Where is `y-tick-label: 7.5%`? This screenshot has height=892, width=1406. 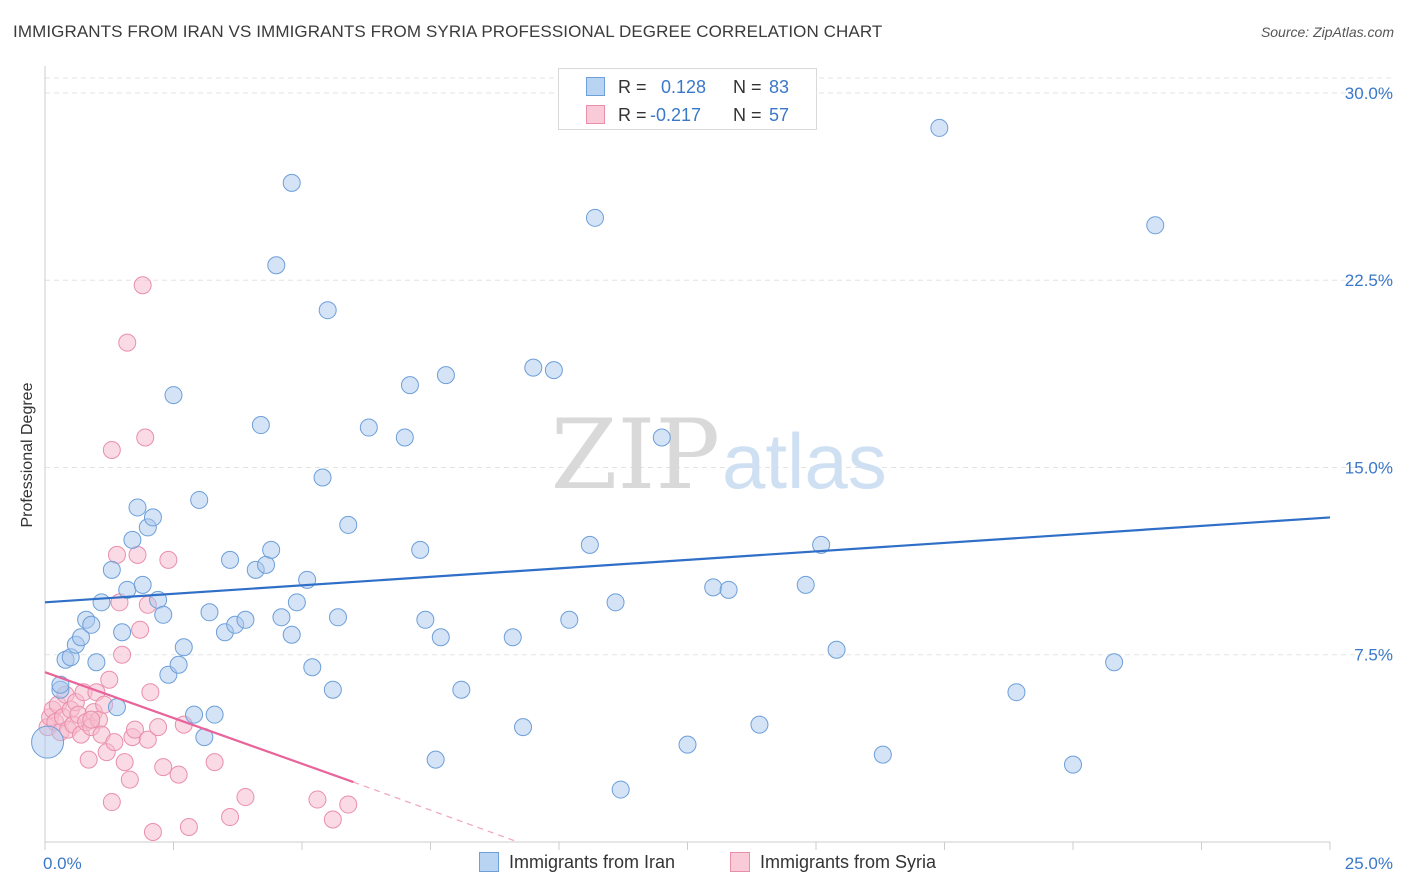
y-tick-label: 7.5% is located at coordinates (1373, 655).